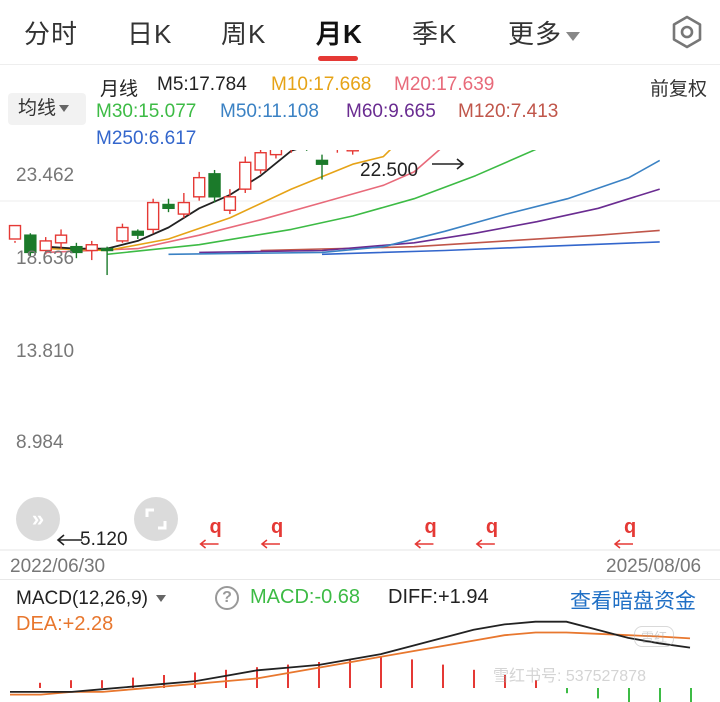 Image resolution: width=720 pixels, height=702 pixels. Describe the element at coordinates (40, 442) in the screenshot. I see `y-tick-label: 8.984` at that location.